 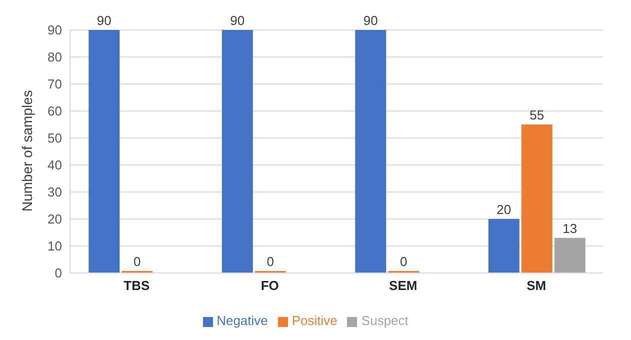 What do you see at coordinates (504, 209) in the screenshot?
I see `data-label: 20` at bounding box center [504, 209].